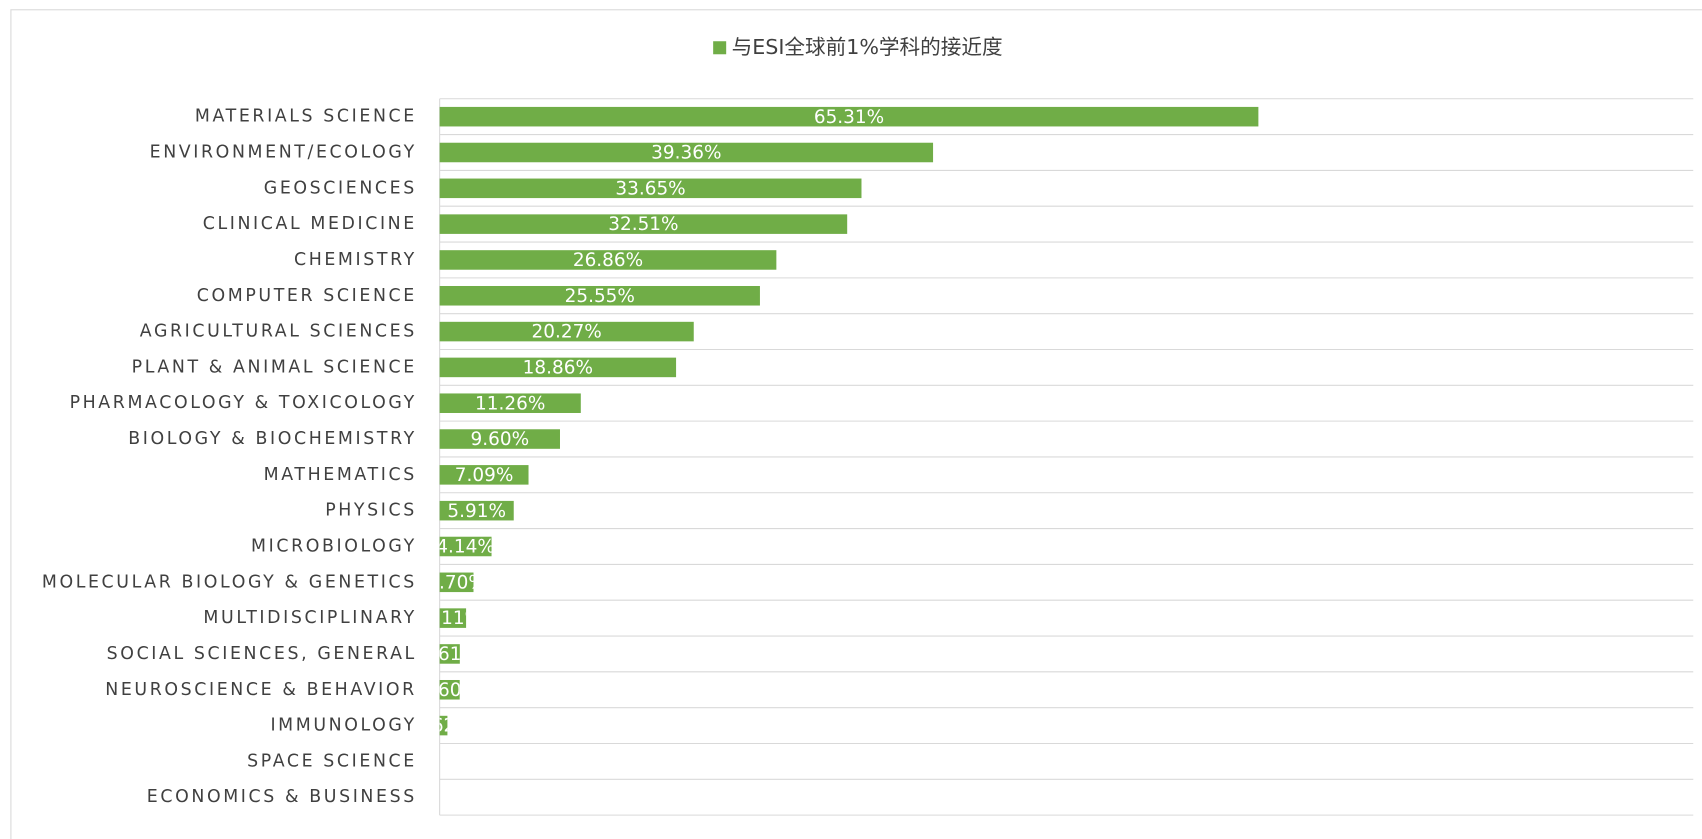  What do you see at coordinates (283, 152) in the screenshot?
I see `category-label: ENVIRONMENT/ECOLOGY` at bounding box center [283, 152].